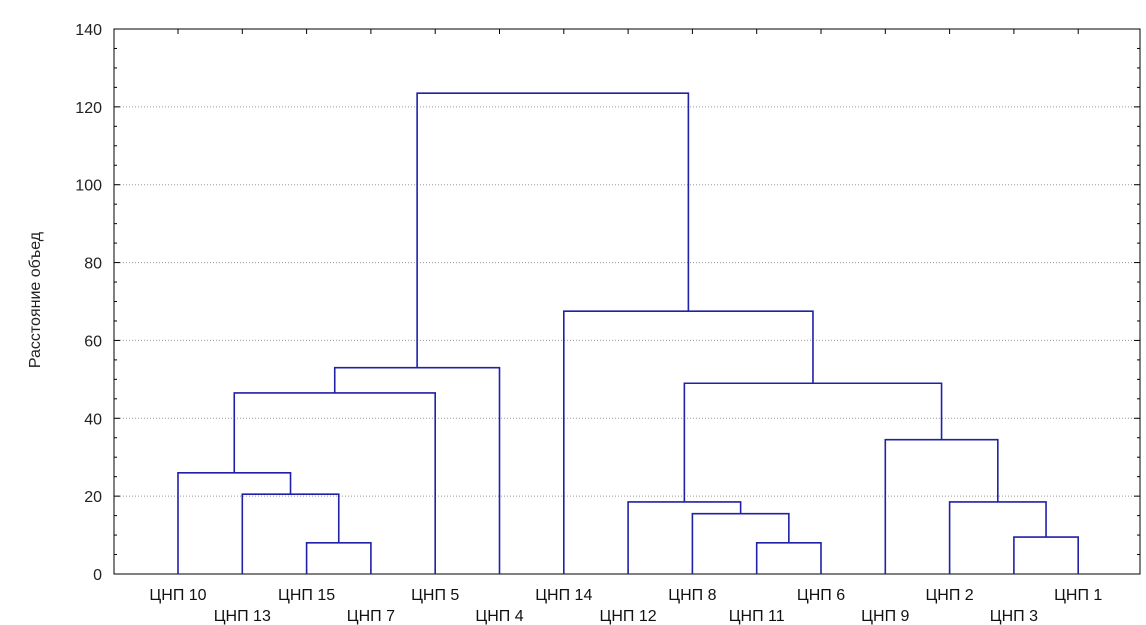  I want to click on leaf-label: ЦНП 13, so click(242, 616).